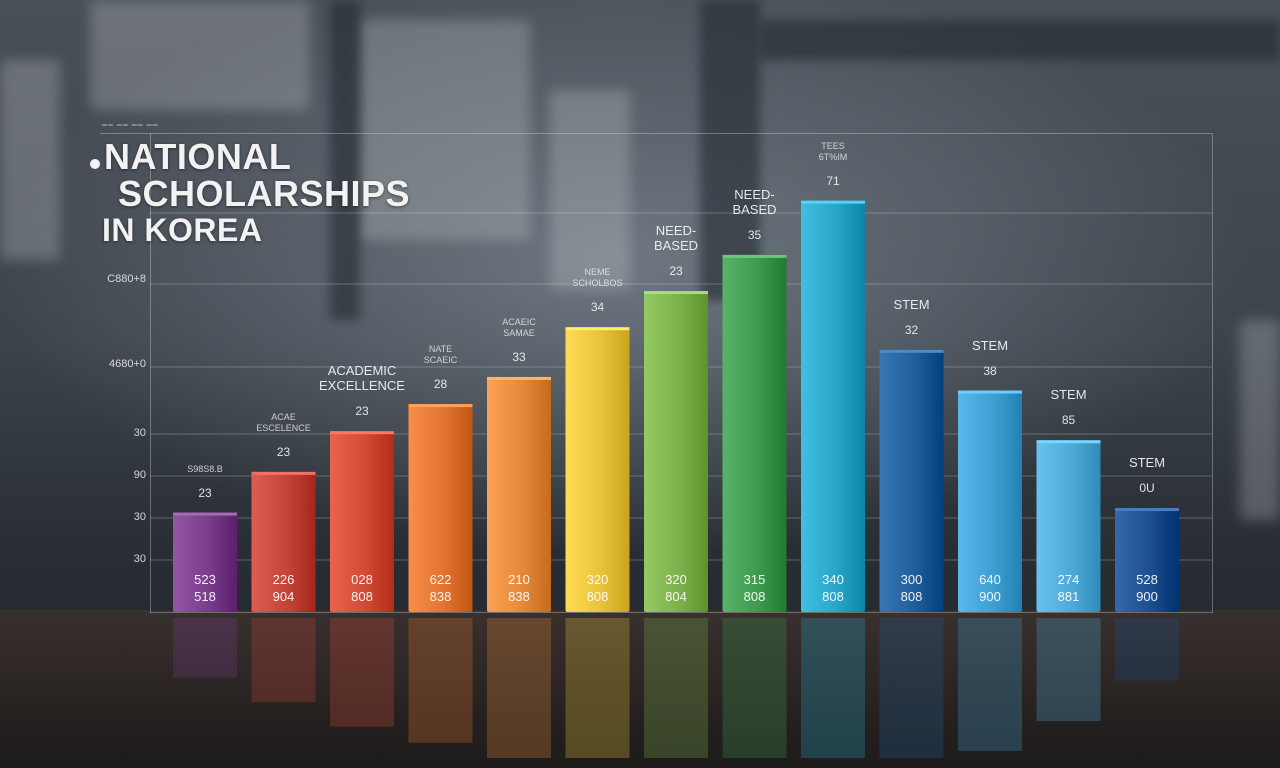  Describe the element at coordinates (130, 125) in the screenshot. I see `title-tag: ══ ══ ══ ══` at that location.